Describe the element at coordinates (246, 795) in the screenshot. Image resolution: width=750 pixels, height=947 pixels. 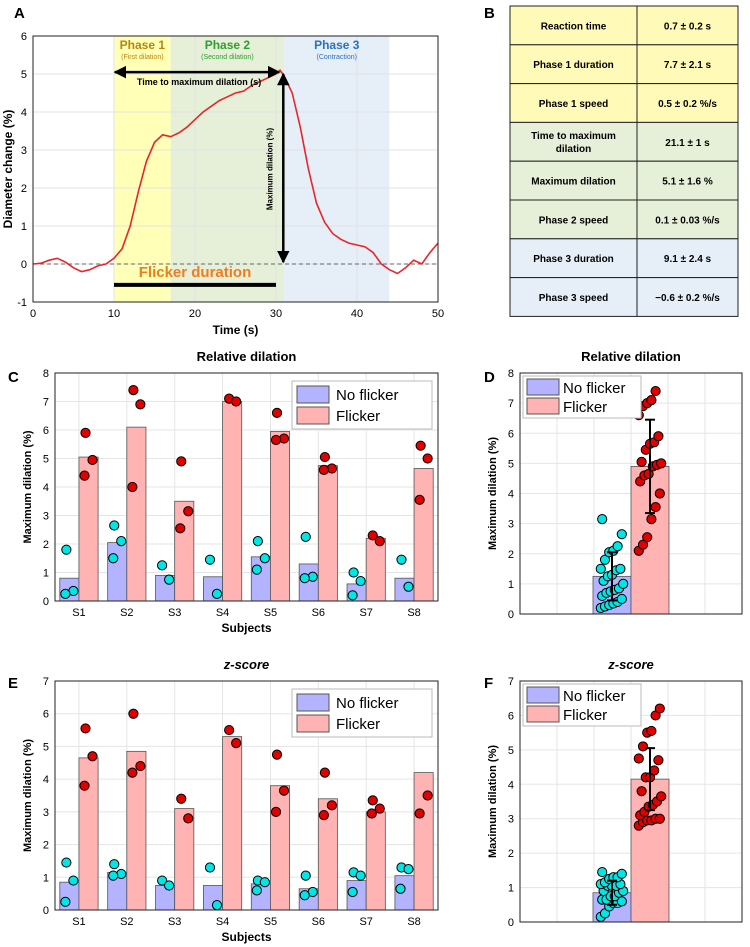
I see `axes-box` at that location.